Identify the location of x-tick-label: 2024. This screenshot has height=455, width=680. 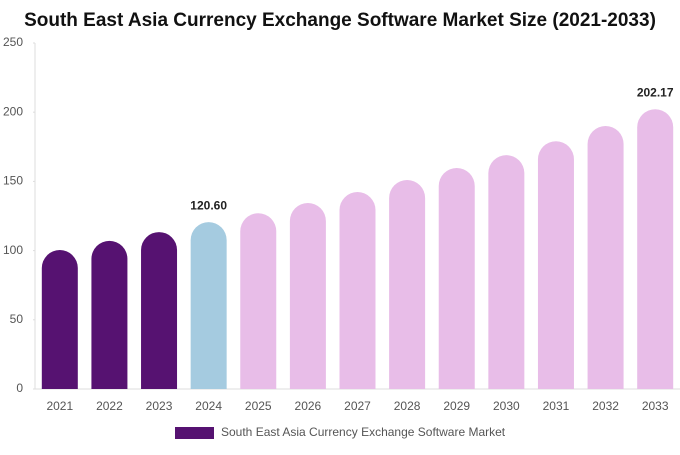
(208, 406).